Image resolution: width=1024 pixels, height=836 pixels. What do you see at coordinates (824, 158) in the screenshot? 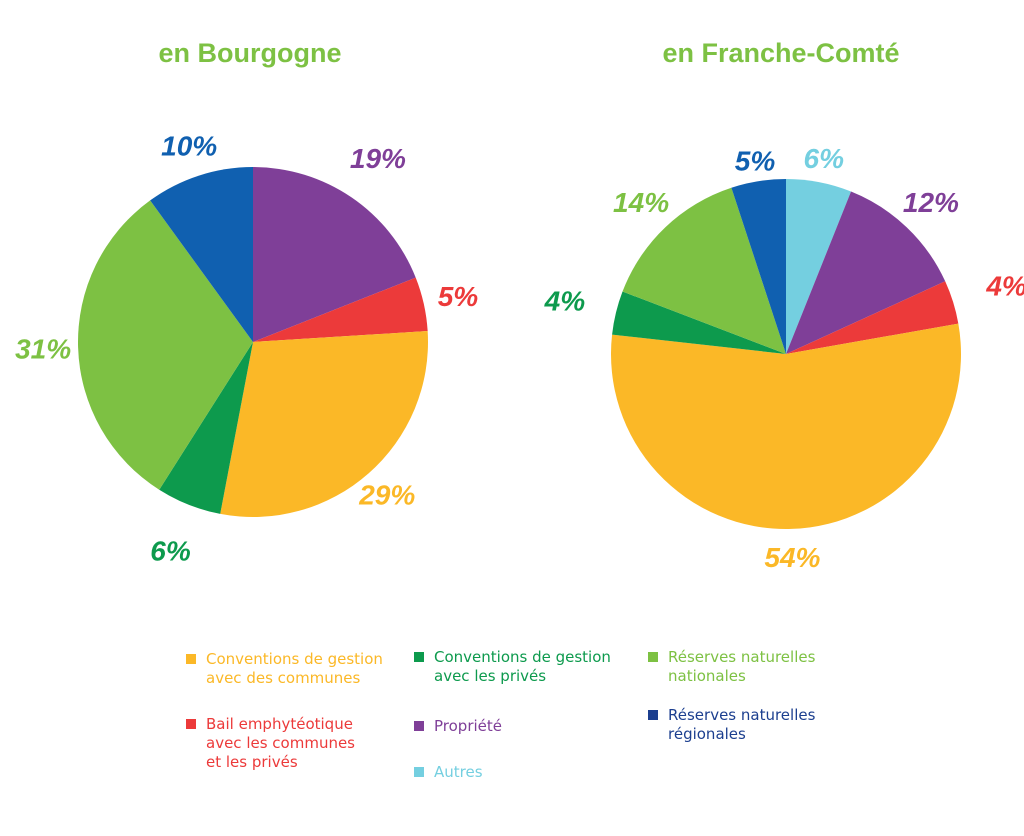
I see `slice-label-autres: 6%` at bounding box center [824, 158].